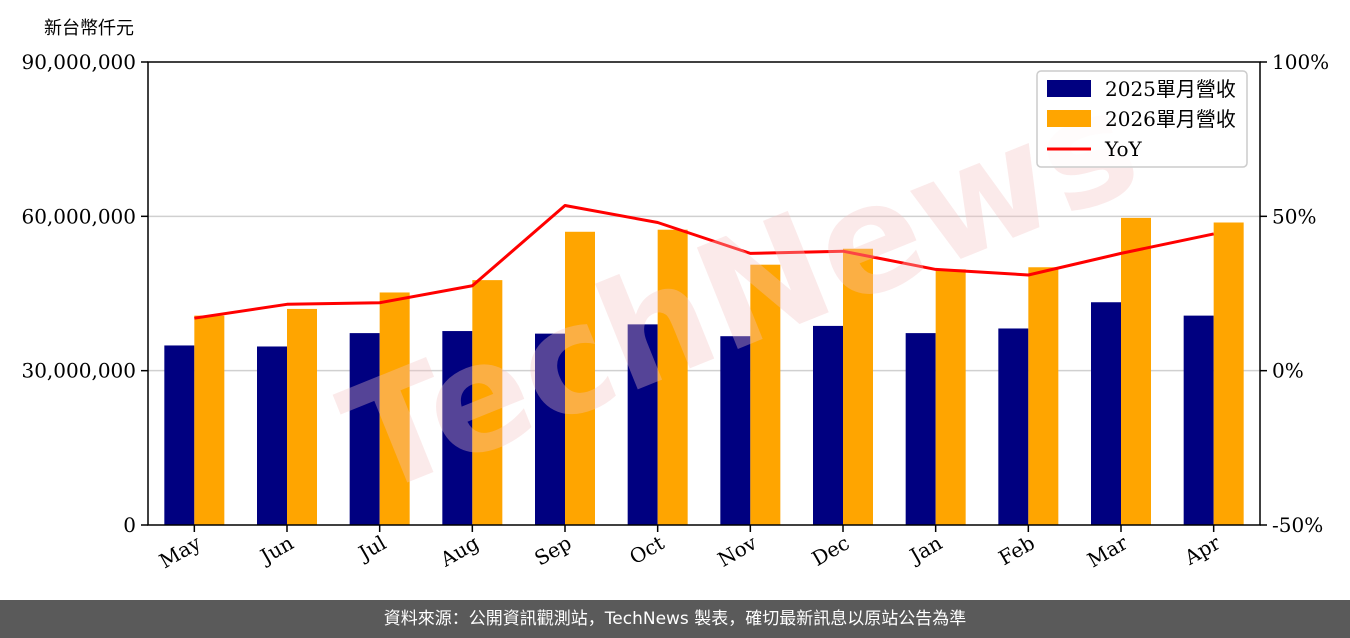  What do you see at coordinates (459, 550) in the screenshot?
I see `x-tick-label: Aug` at bounding box center [459, 550].